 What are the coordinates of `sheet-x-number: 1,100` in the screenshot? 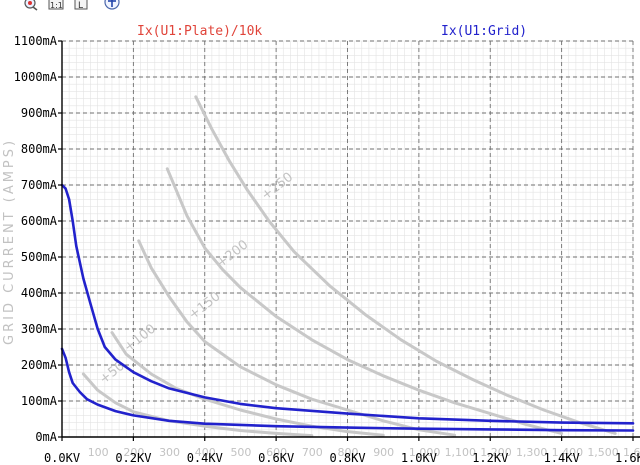 It's located at (461, 452).